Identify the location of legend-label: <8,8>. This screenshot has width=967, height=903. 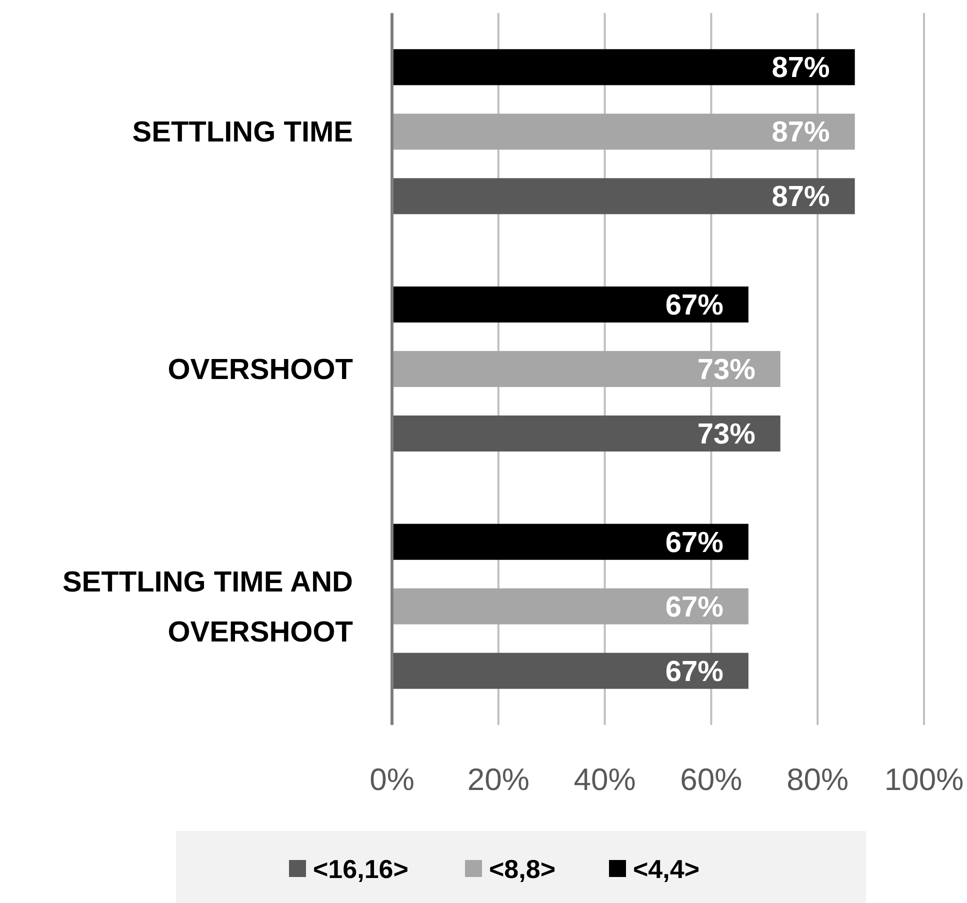
(522, 869).